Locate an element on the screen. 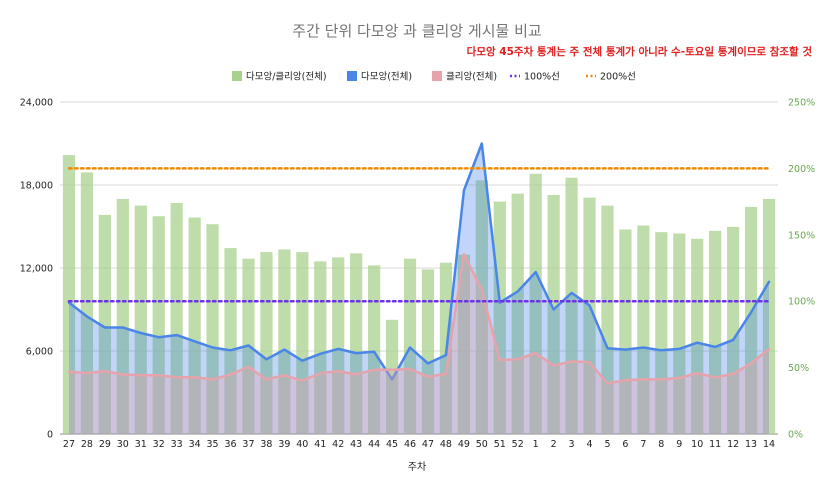 The width and height of the screenshot is (835, 495). x-tick-label: 4 is located at coordinates (590, 444).